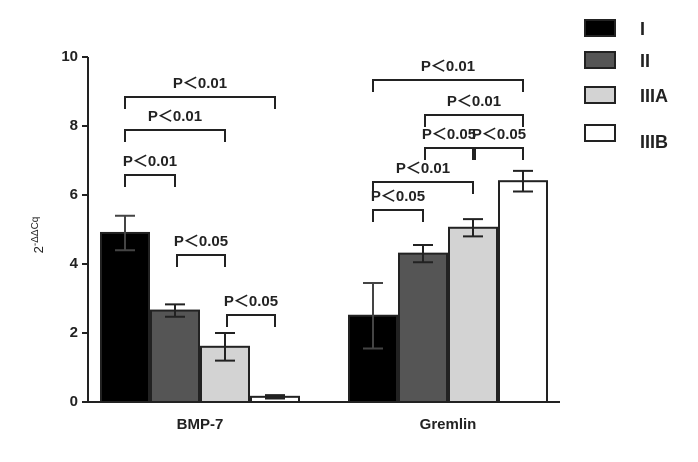 The width and height of the screenshot is (698, 462). I want to click on y-label-exponent: -ΔΔCq, so click(35, 231).